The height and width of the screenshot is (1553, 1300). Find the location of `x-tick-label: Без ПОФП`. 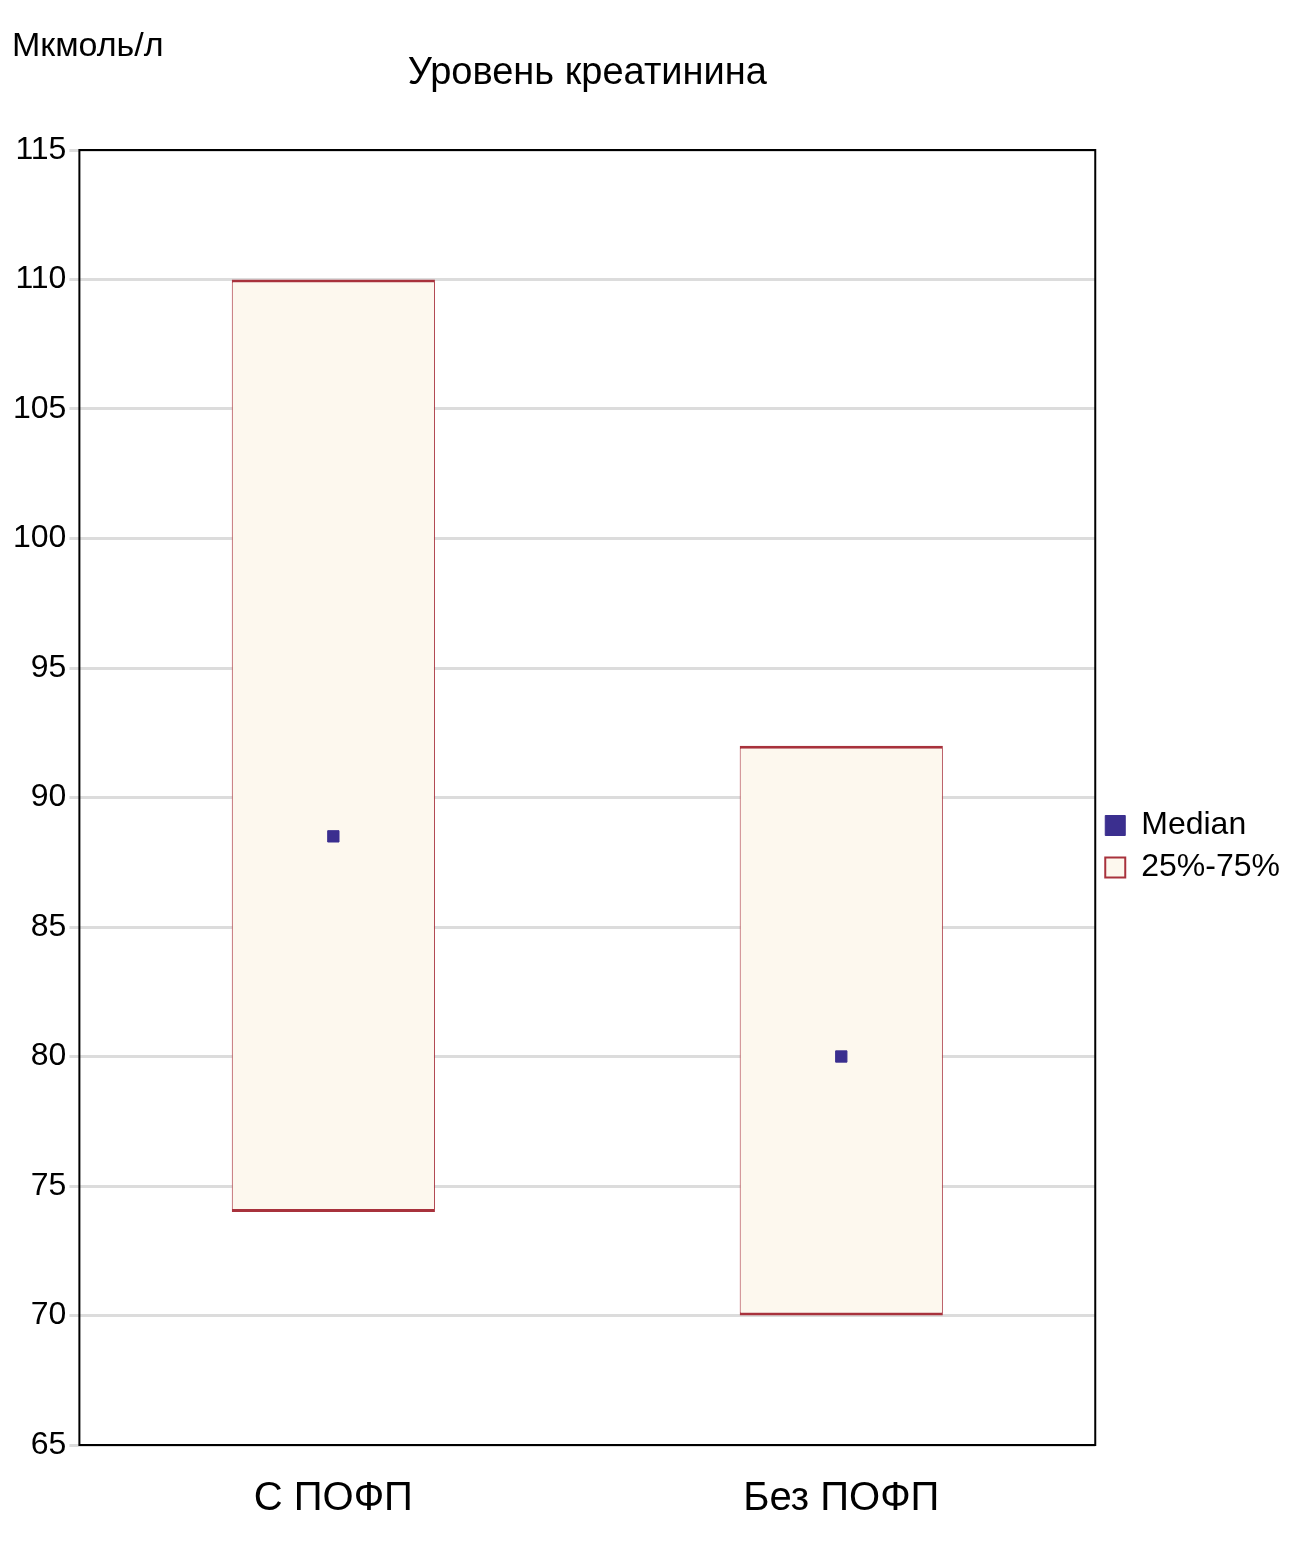

x-tick-label: Без ПОФП is located at coordinates (841, 1496).